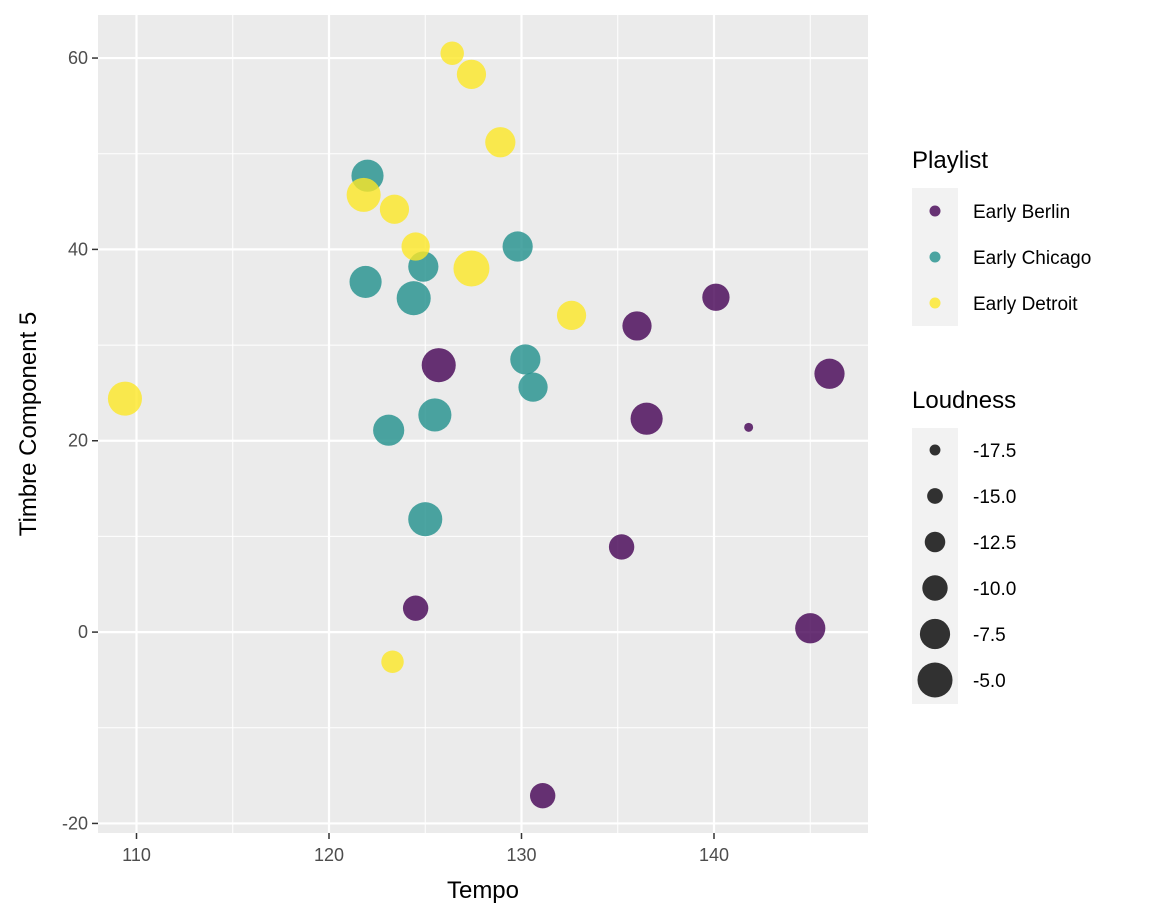 The image size is (1152, 921). I want to click on size-legend-label: -15.0, so click(994, 497).